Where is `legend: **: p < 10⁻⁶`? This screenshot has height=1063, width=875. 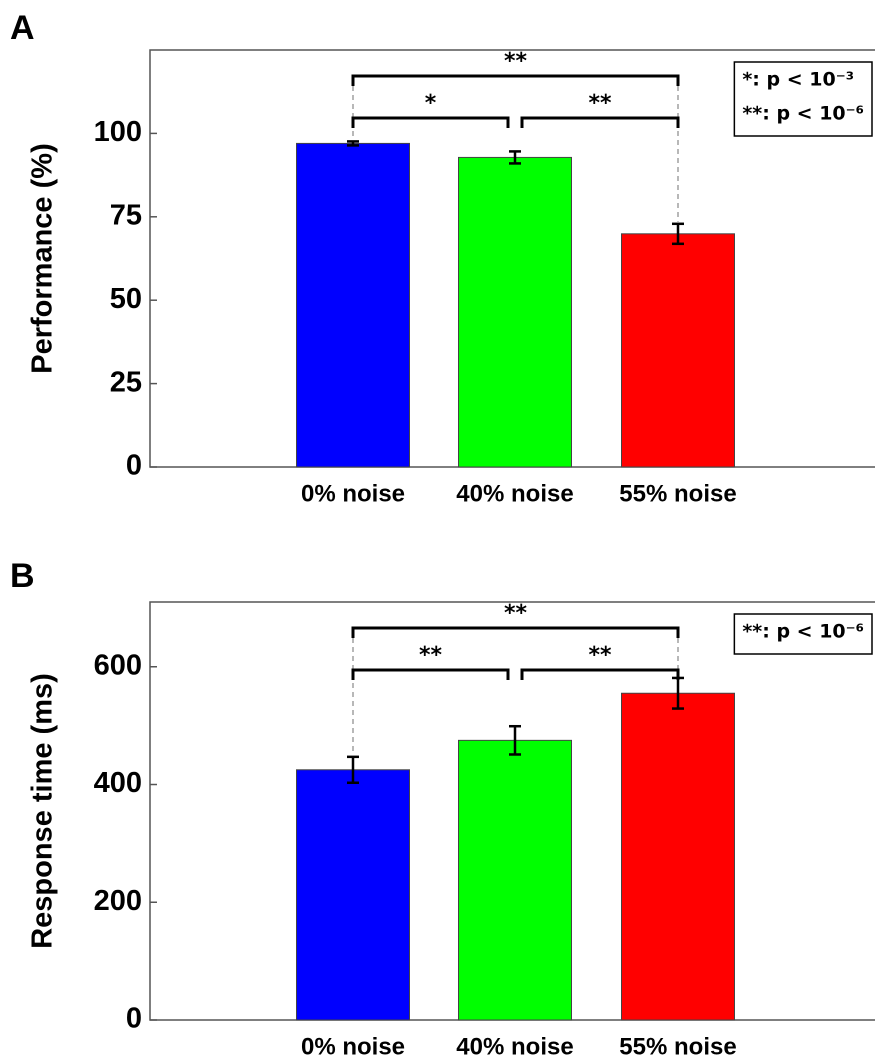 legend: **: p < 10⁻⁶ is located at coordinates (803, 634).